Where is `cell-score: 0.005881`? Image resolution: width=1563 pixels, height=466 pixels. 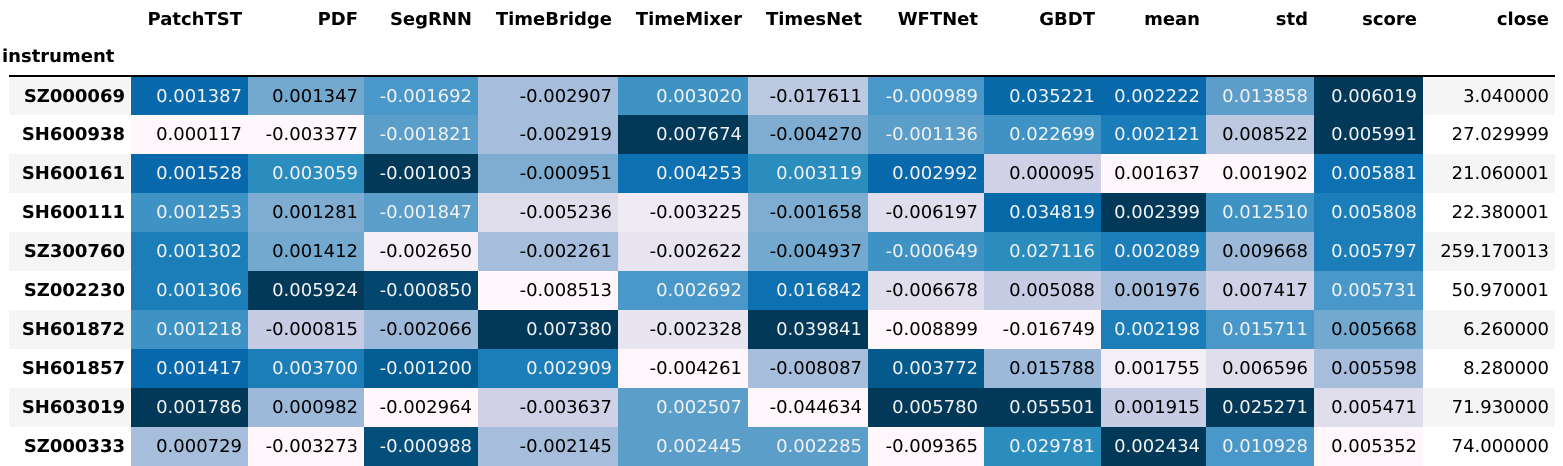
cell-score: 0.005881 is located at coordinates (1368, 173).